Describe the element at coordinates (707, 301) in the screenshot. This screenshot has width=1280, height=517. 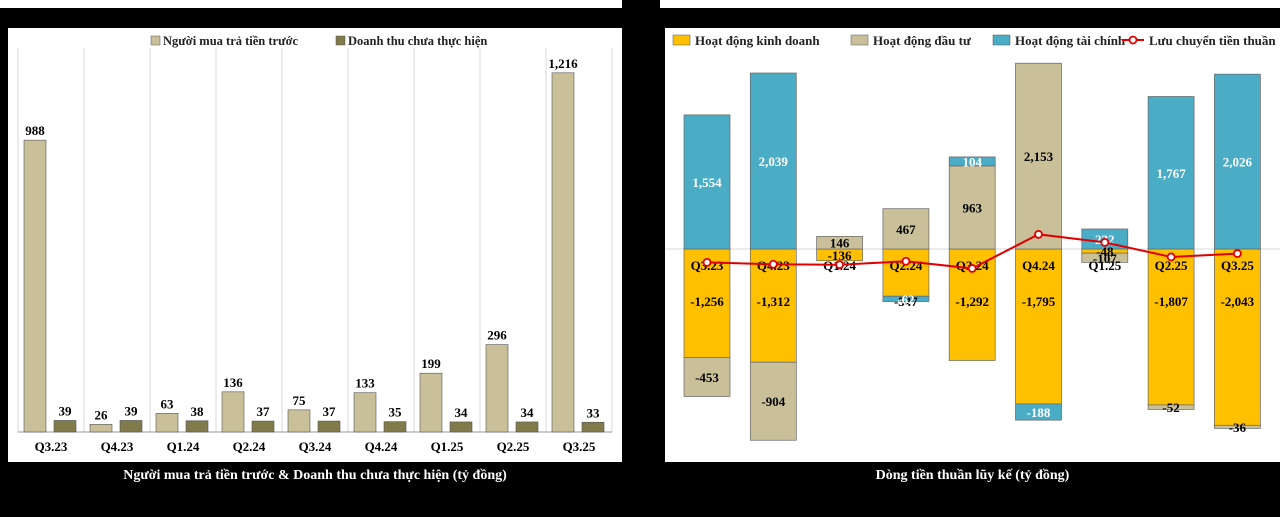
I see `data-label: -1,256` at that location.